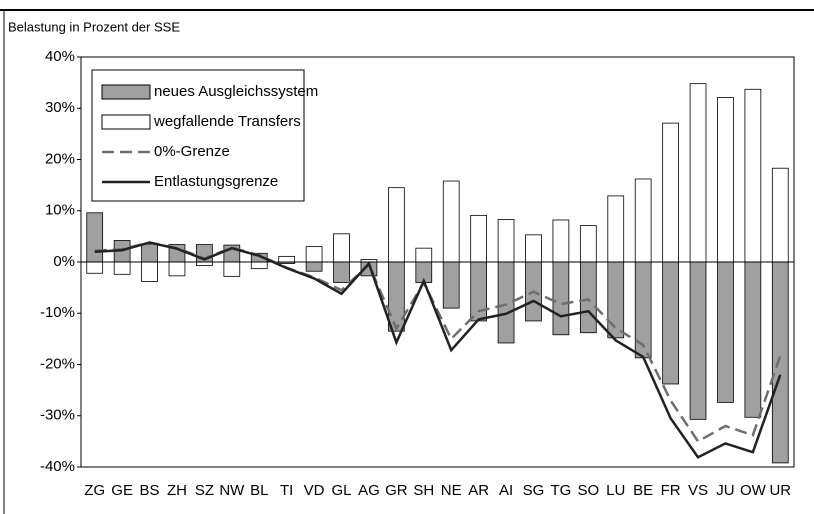 This screenshot has width=814, height=514. Describe the element at coordinates (57, 415) in the screenshot. I see `y-tick-label: -30%` at that location.